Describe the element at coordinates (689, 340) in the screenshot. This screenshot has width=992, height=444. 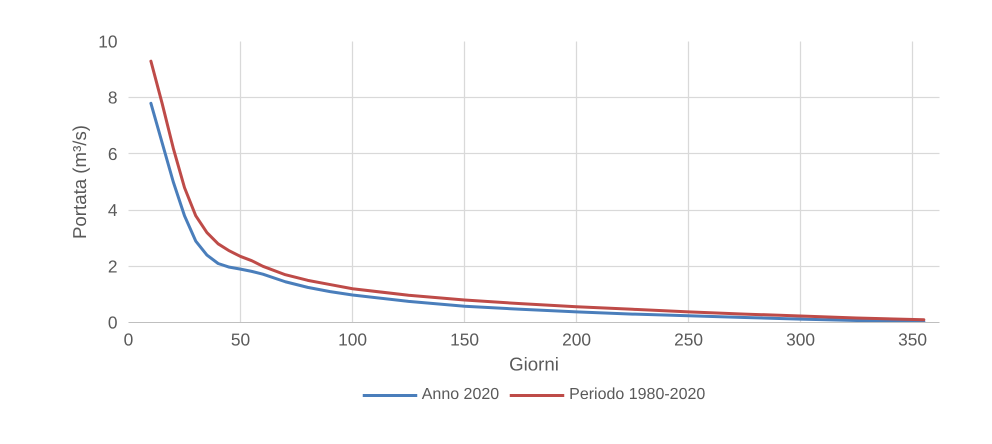
I see `x-tick-label: 250` at that location.